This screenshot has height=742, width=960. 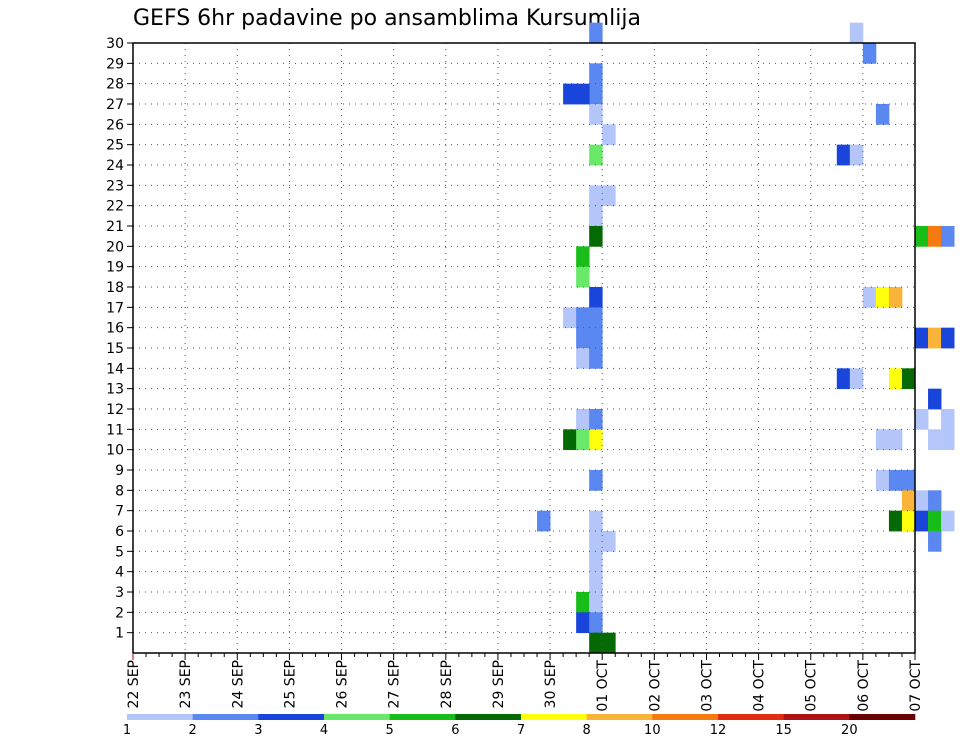 I want to click on y-tick-label: 30, so click(x=115, y=44).